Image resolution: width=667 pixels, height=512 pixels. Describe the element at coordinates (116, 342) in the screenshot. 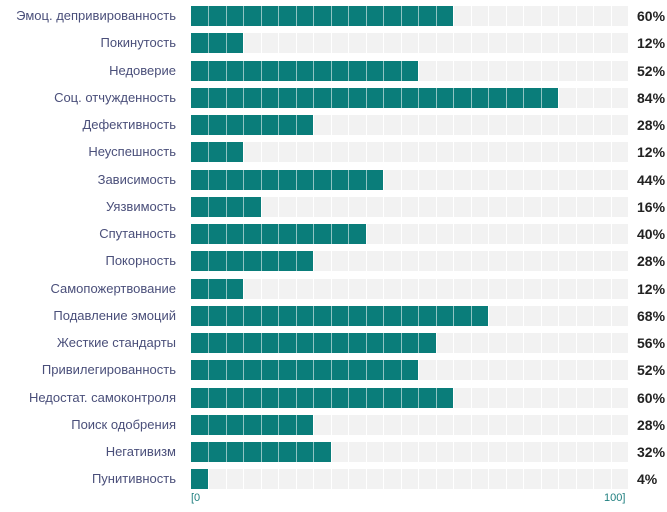

I see `category-label: Жесткие стандарты` at that location.